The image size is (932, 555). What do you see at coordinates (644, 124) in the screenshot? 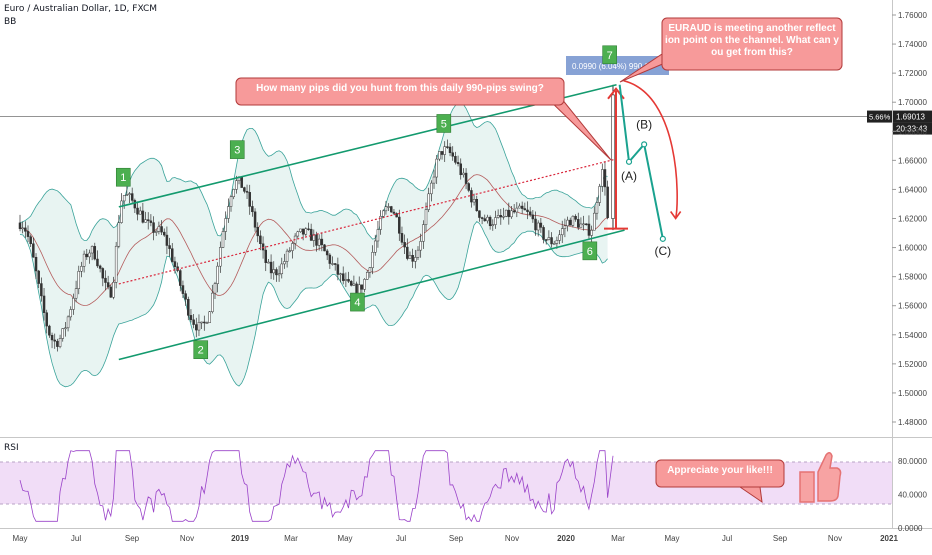
I see `projection-label: (B)` at bounding box center [644, 124].